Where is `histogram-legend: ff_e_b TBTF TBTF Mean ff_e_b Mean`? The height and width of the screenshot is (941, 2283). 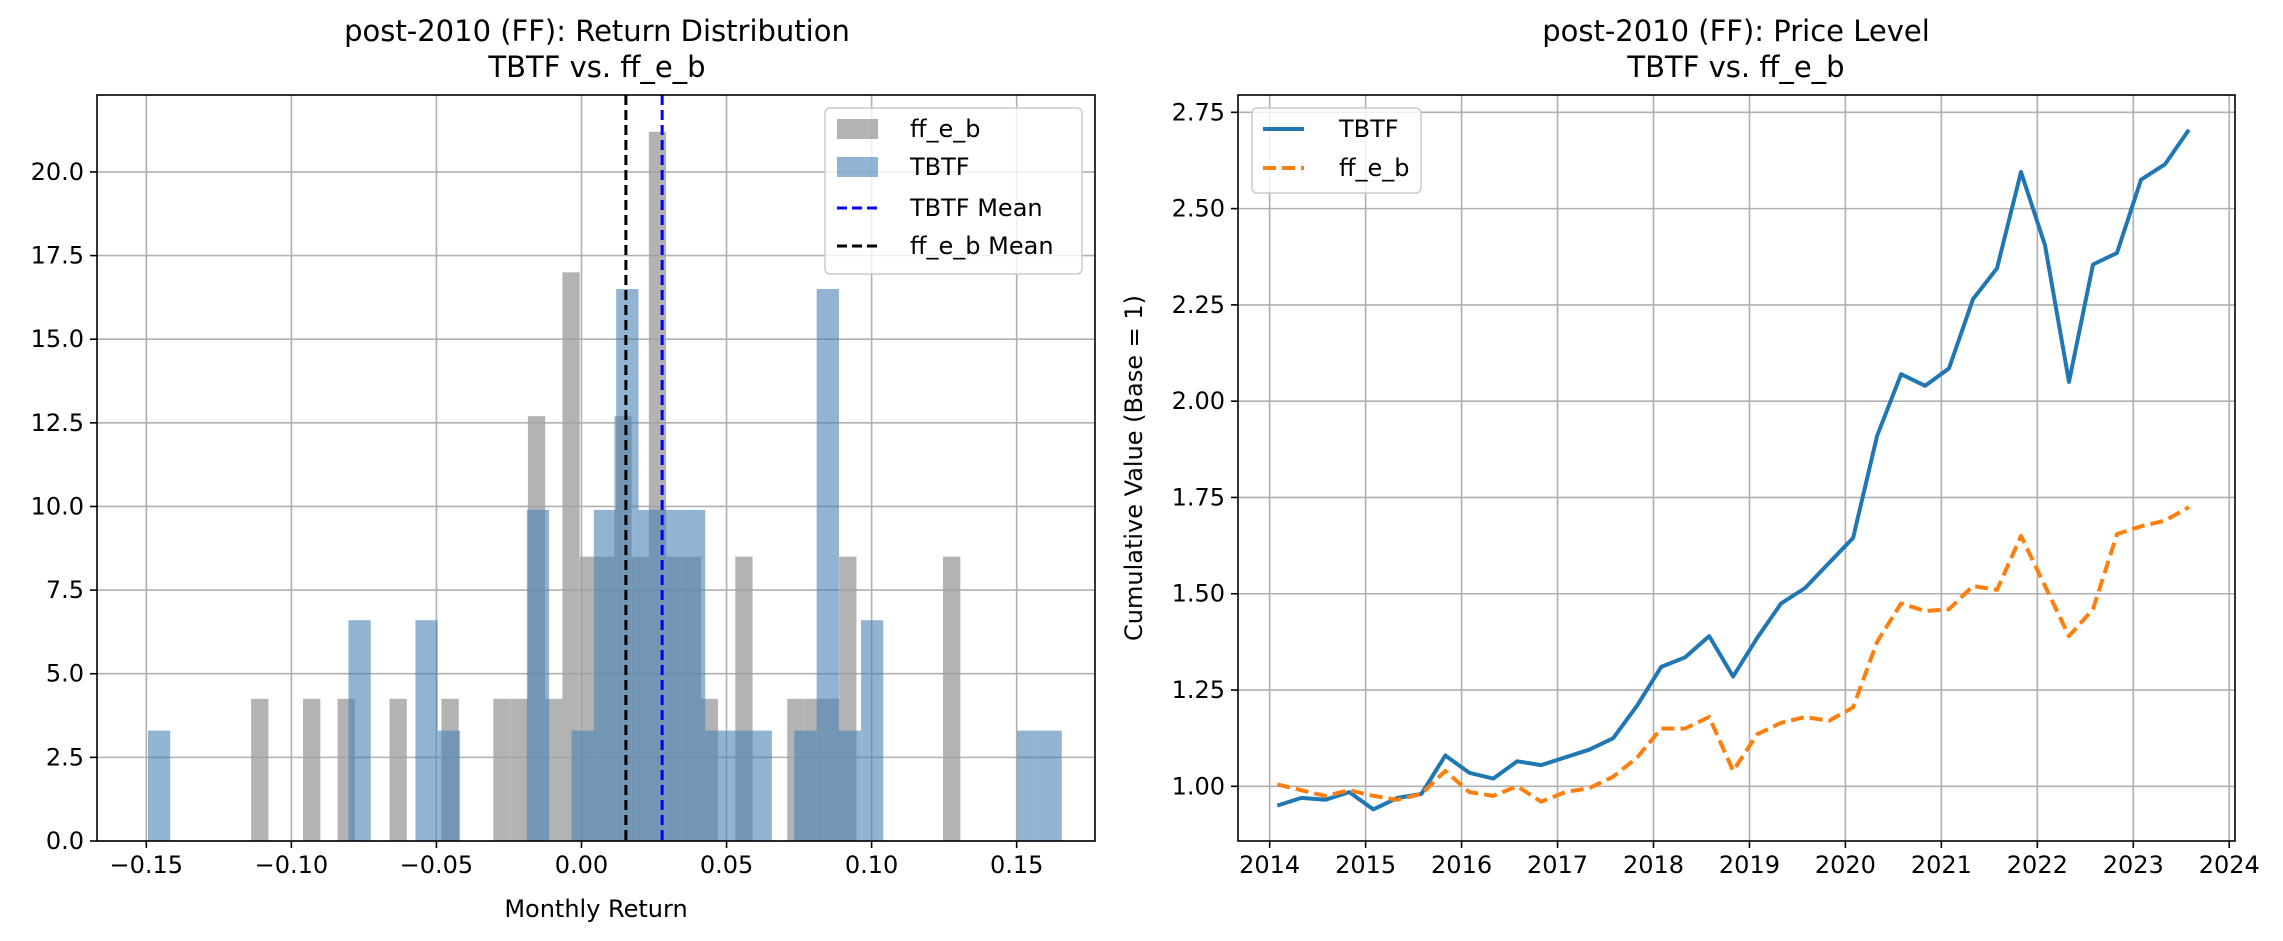 histogram-legend: ff_e_b TBTF TBTF Mean ff_e_b Mean is located at coordinates (953, 191).